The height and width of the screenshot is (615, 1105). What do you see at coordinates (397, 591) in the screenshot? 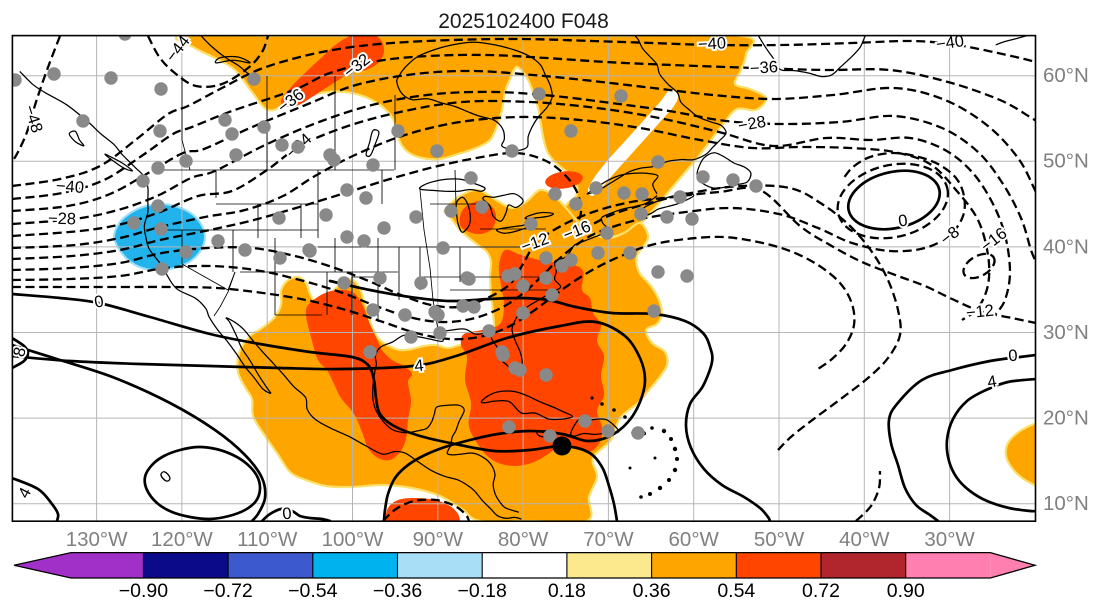
I see `svg-text: −0.36` at bounding box center [397, 591].